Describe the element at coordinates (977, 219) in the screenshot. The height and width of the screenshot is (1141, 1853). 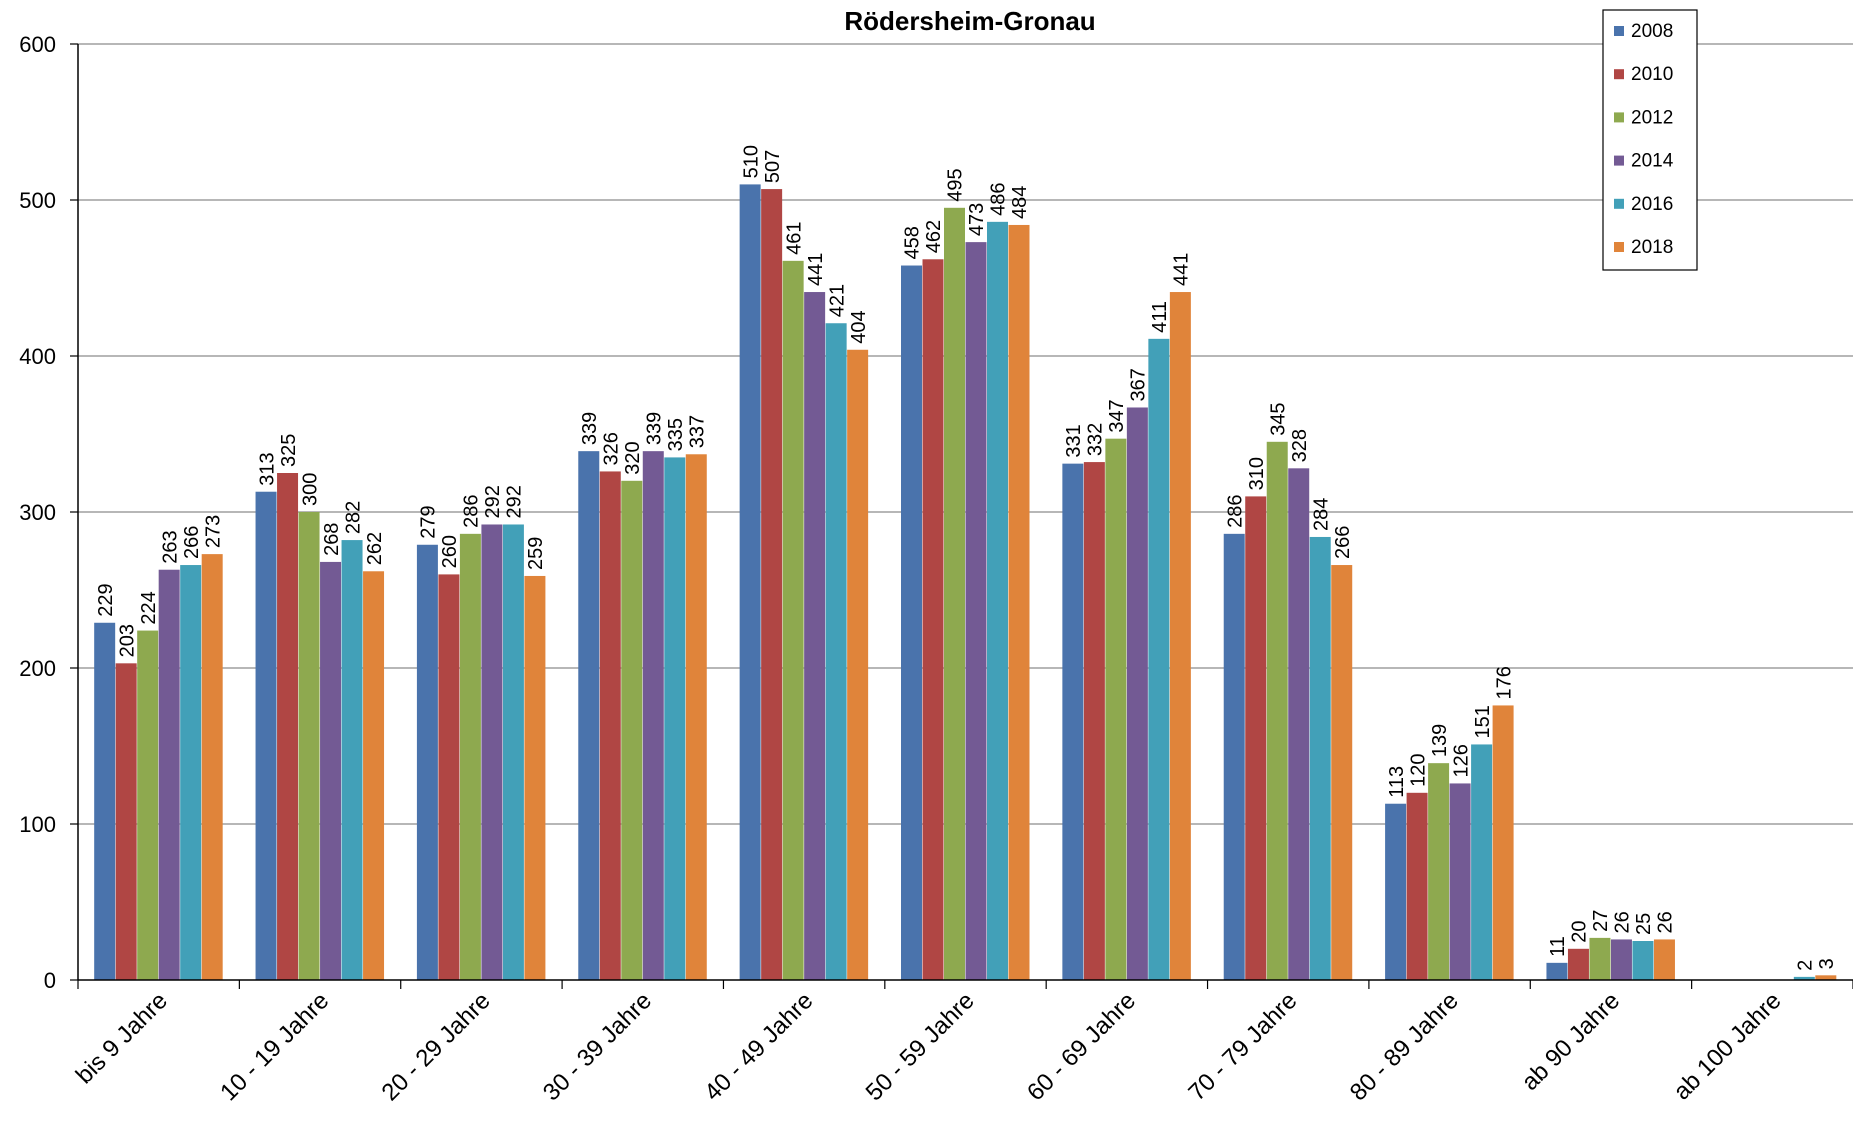
I see `data-label: 473` at that location.